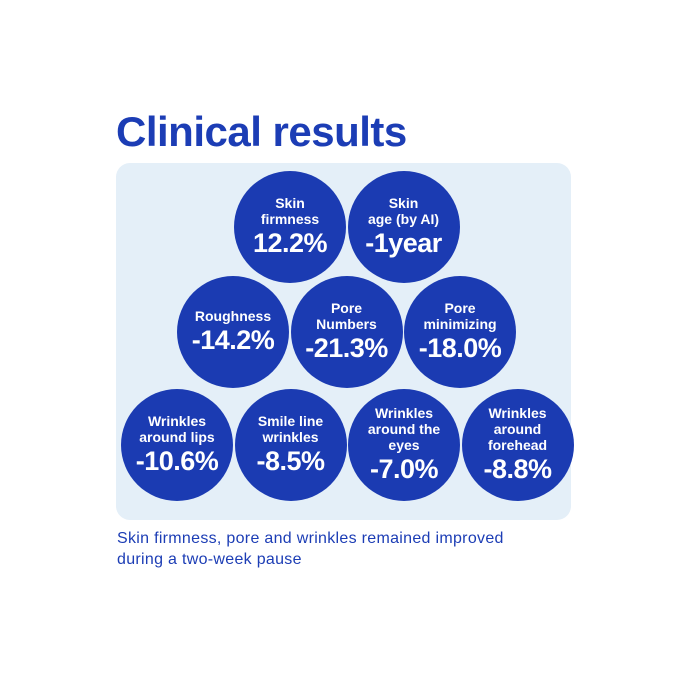 The width and height of the screenshot is (679, 680). I want to click on result-circle: Pore minimizing -18.0%, so click(460, 332).